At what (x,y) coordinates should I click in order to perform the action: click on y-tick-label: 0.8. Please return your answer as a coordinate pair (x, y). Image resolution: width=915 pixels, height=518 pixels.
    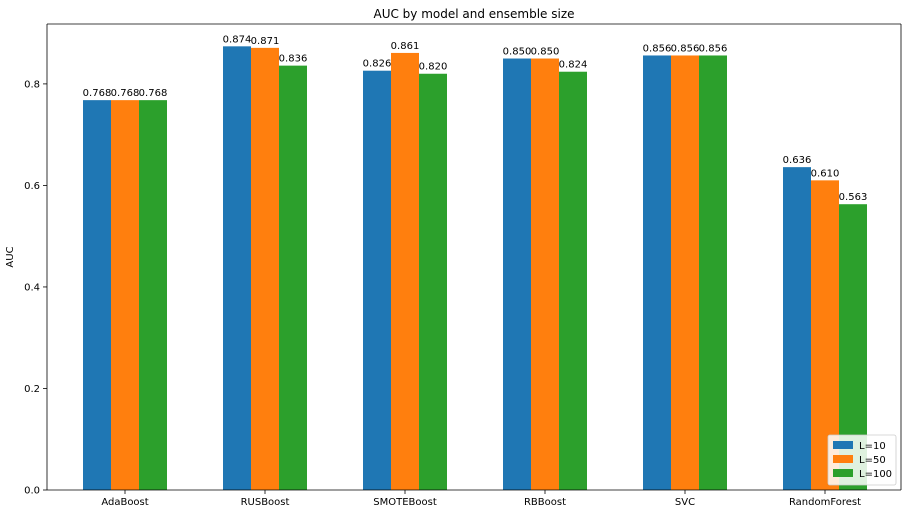
    Looking at the image, I should click on (32, 84).